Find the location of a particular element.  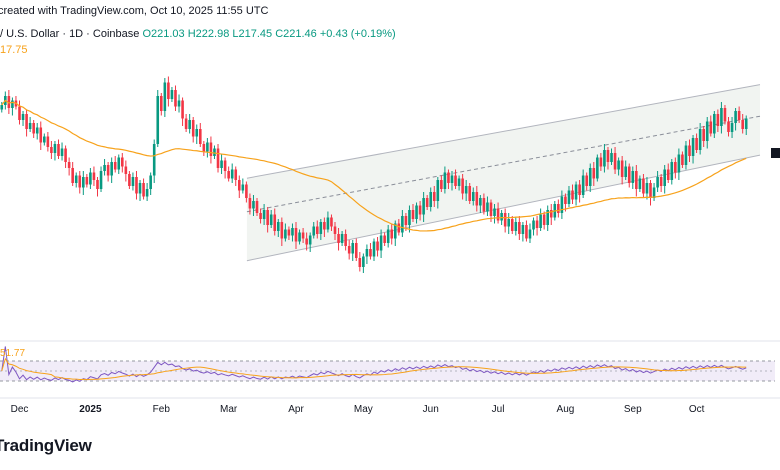

tradingview-logo: TradingView is located at coordinates (46, 446).